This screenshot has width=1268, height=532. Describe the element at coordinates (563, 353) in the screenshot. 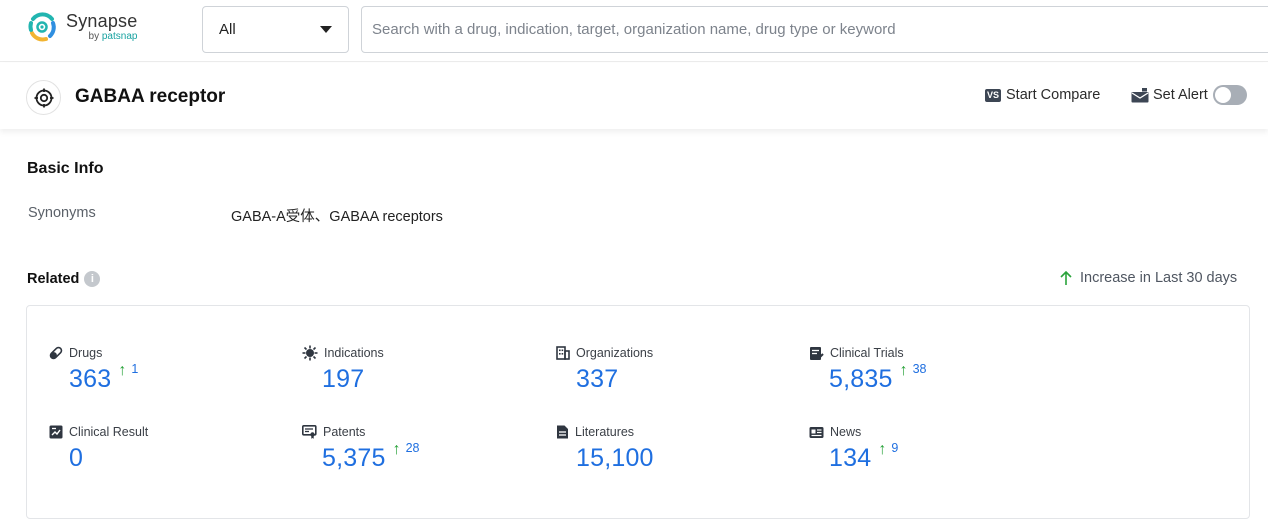

I see `building-icon` at that location.